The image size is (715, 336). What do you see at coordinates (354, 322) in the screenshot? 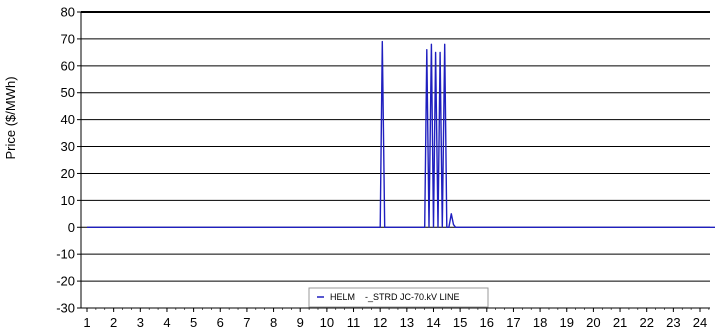
I see `x-tick-label: 11` at bounding box center [354, 322].